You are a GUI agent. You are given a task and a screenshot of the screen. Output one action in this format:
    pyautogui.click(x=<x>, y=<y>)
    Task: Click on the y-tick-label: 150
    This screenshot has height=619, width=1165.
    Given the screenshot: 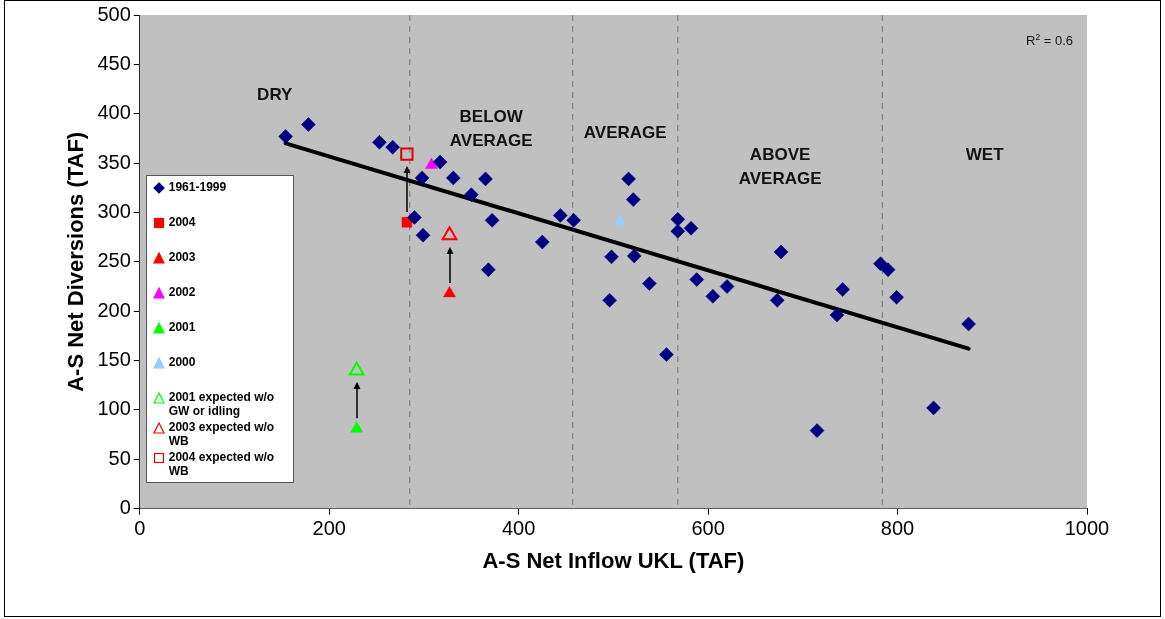 What is the action you would take?
    pyautogui.click(x=114, y=359)
    